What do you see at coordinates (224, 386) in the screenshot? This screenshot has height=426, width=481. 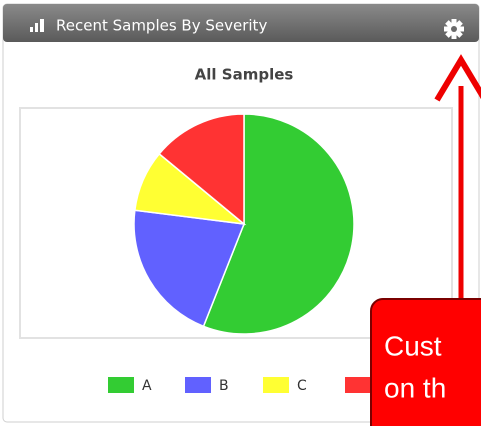 I see `legend-label: B` at bounding box center [224, 386].